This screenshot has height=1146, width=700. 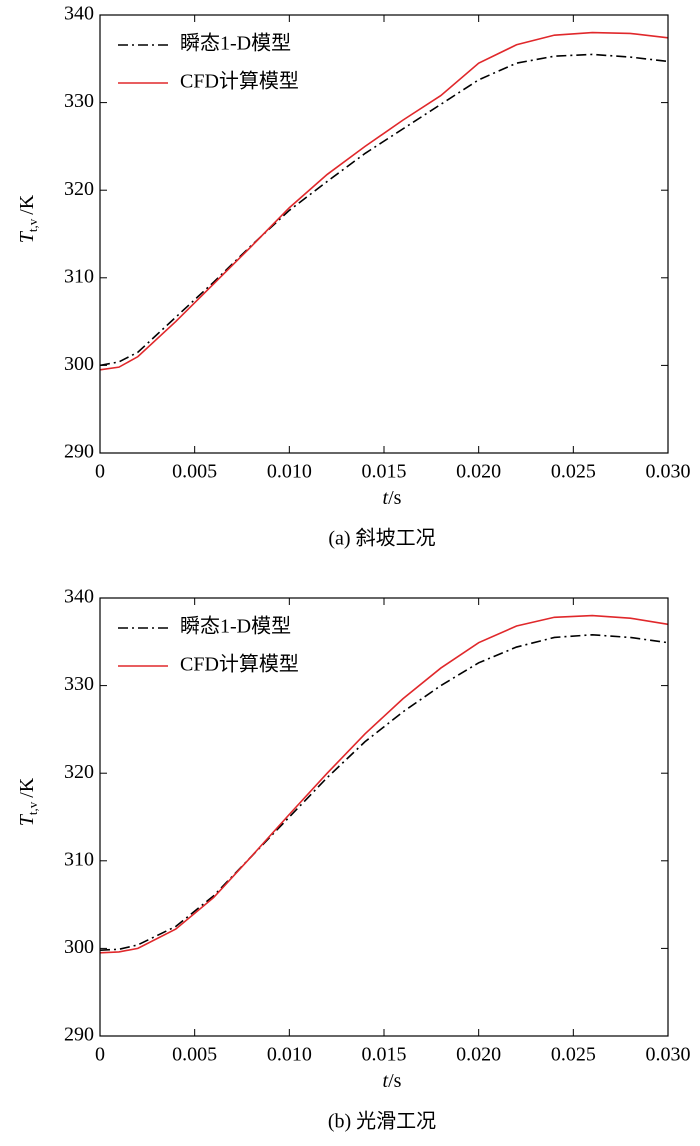 I want to click on caption: (a) 斜坡工况, so click(x=381, y=538).